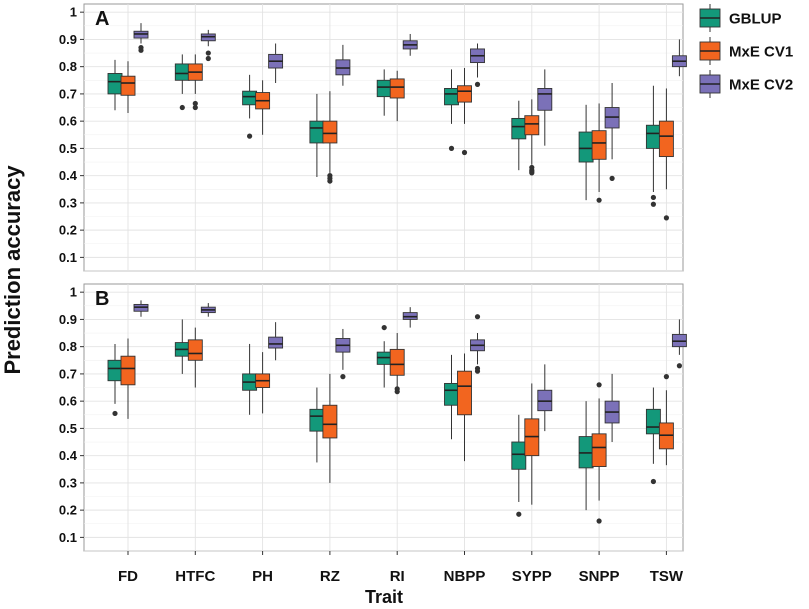 This screenshot has height=609, width=809. I want to click on y-tick-label: 0.5, so click(68, 428).